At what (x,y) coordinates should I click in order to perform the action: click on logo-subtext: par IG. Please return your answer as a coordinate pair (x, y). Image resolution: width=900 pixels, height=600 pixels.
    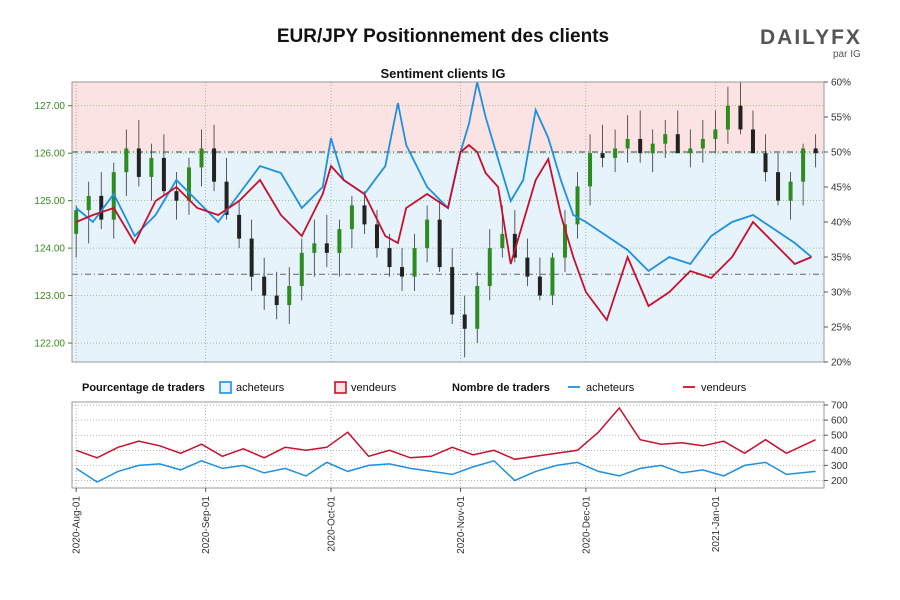
    Looking at the image, I should click on (847, 54).